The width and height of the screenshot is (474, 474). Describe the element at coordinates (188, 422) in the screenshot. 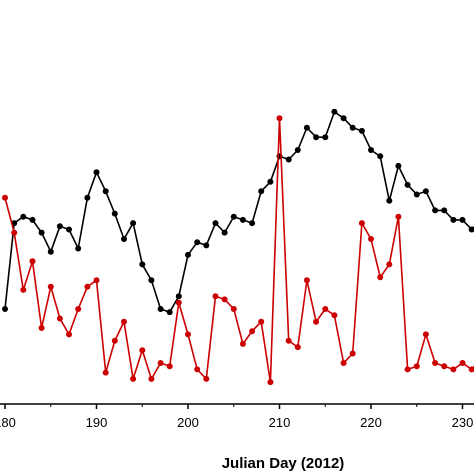

I see `x-tick-label: 200` at that location.